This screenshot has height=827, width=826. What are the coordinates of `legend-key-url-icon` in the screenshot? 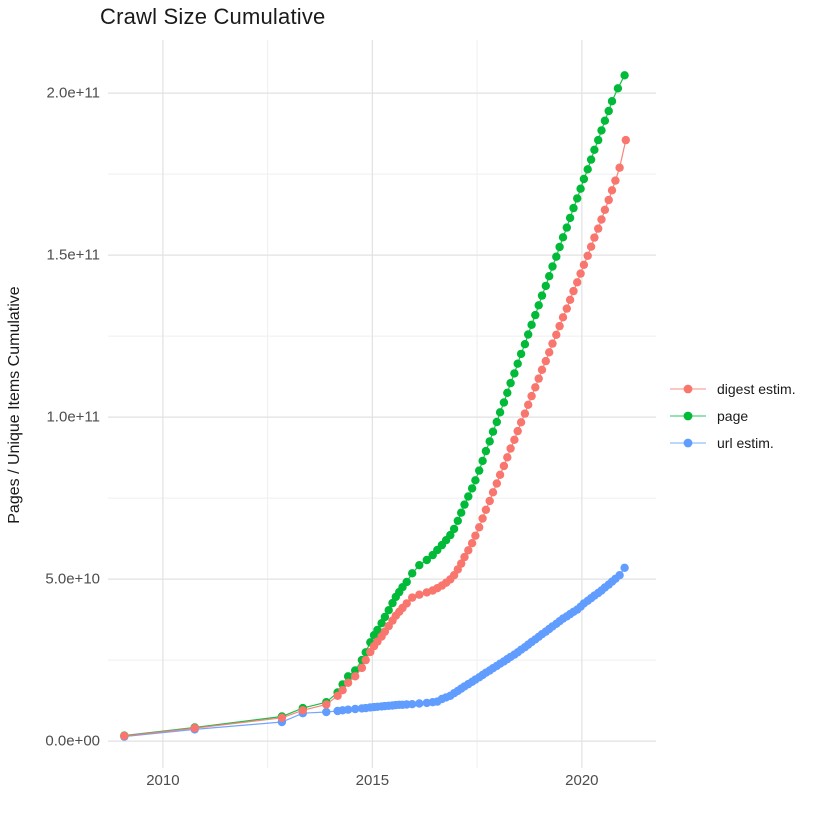 It's located at (688, 443).